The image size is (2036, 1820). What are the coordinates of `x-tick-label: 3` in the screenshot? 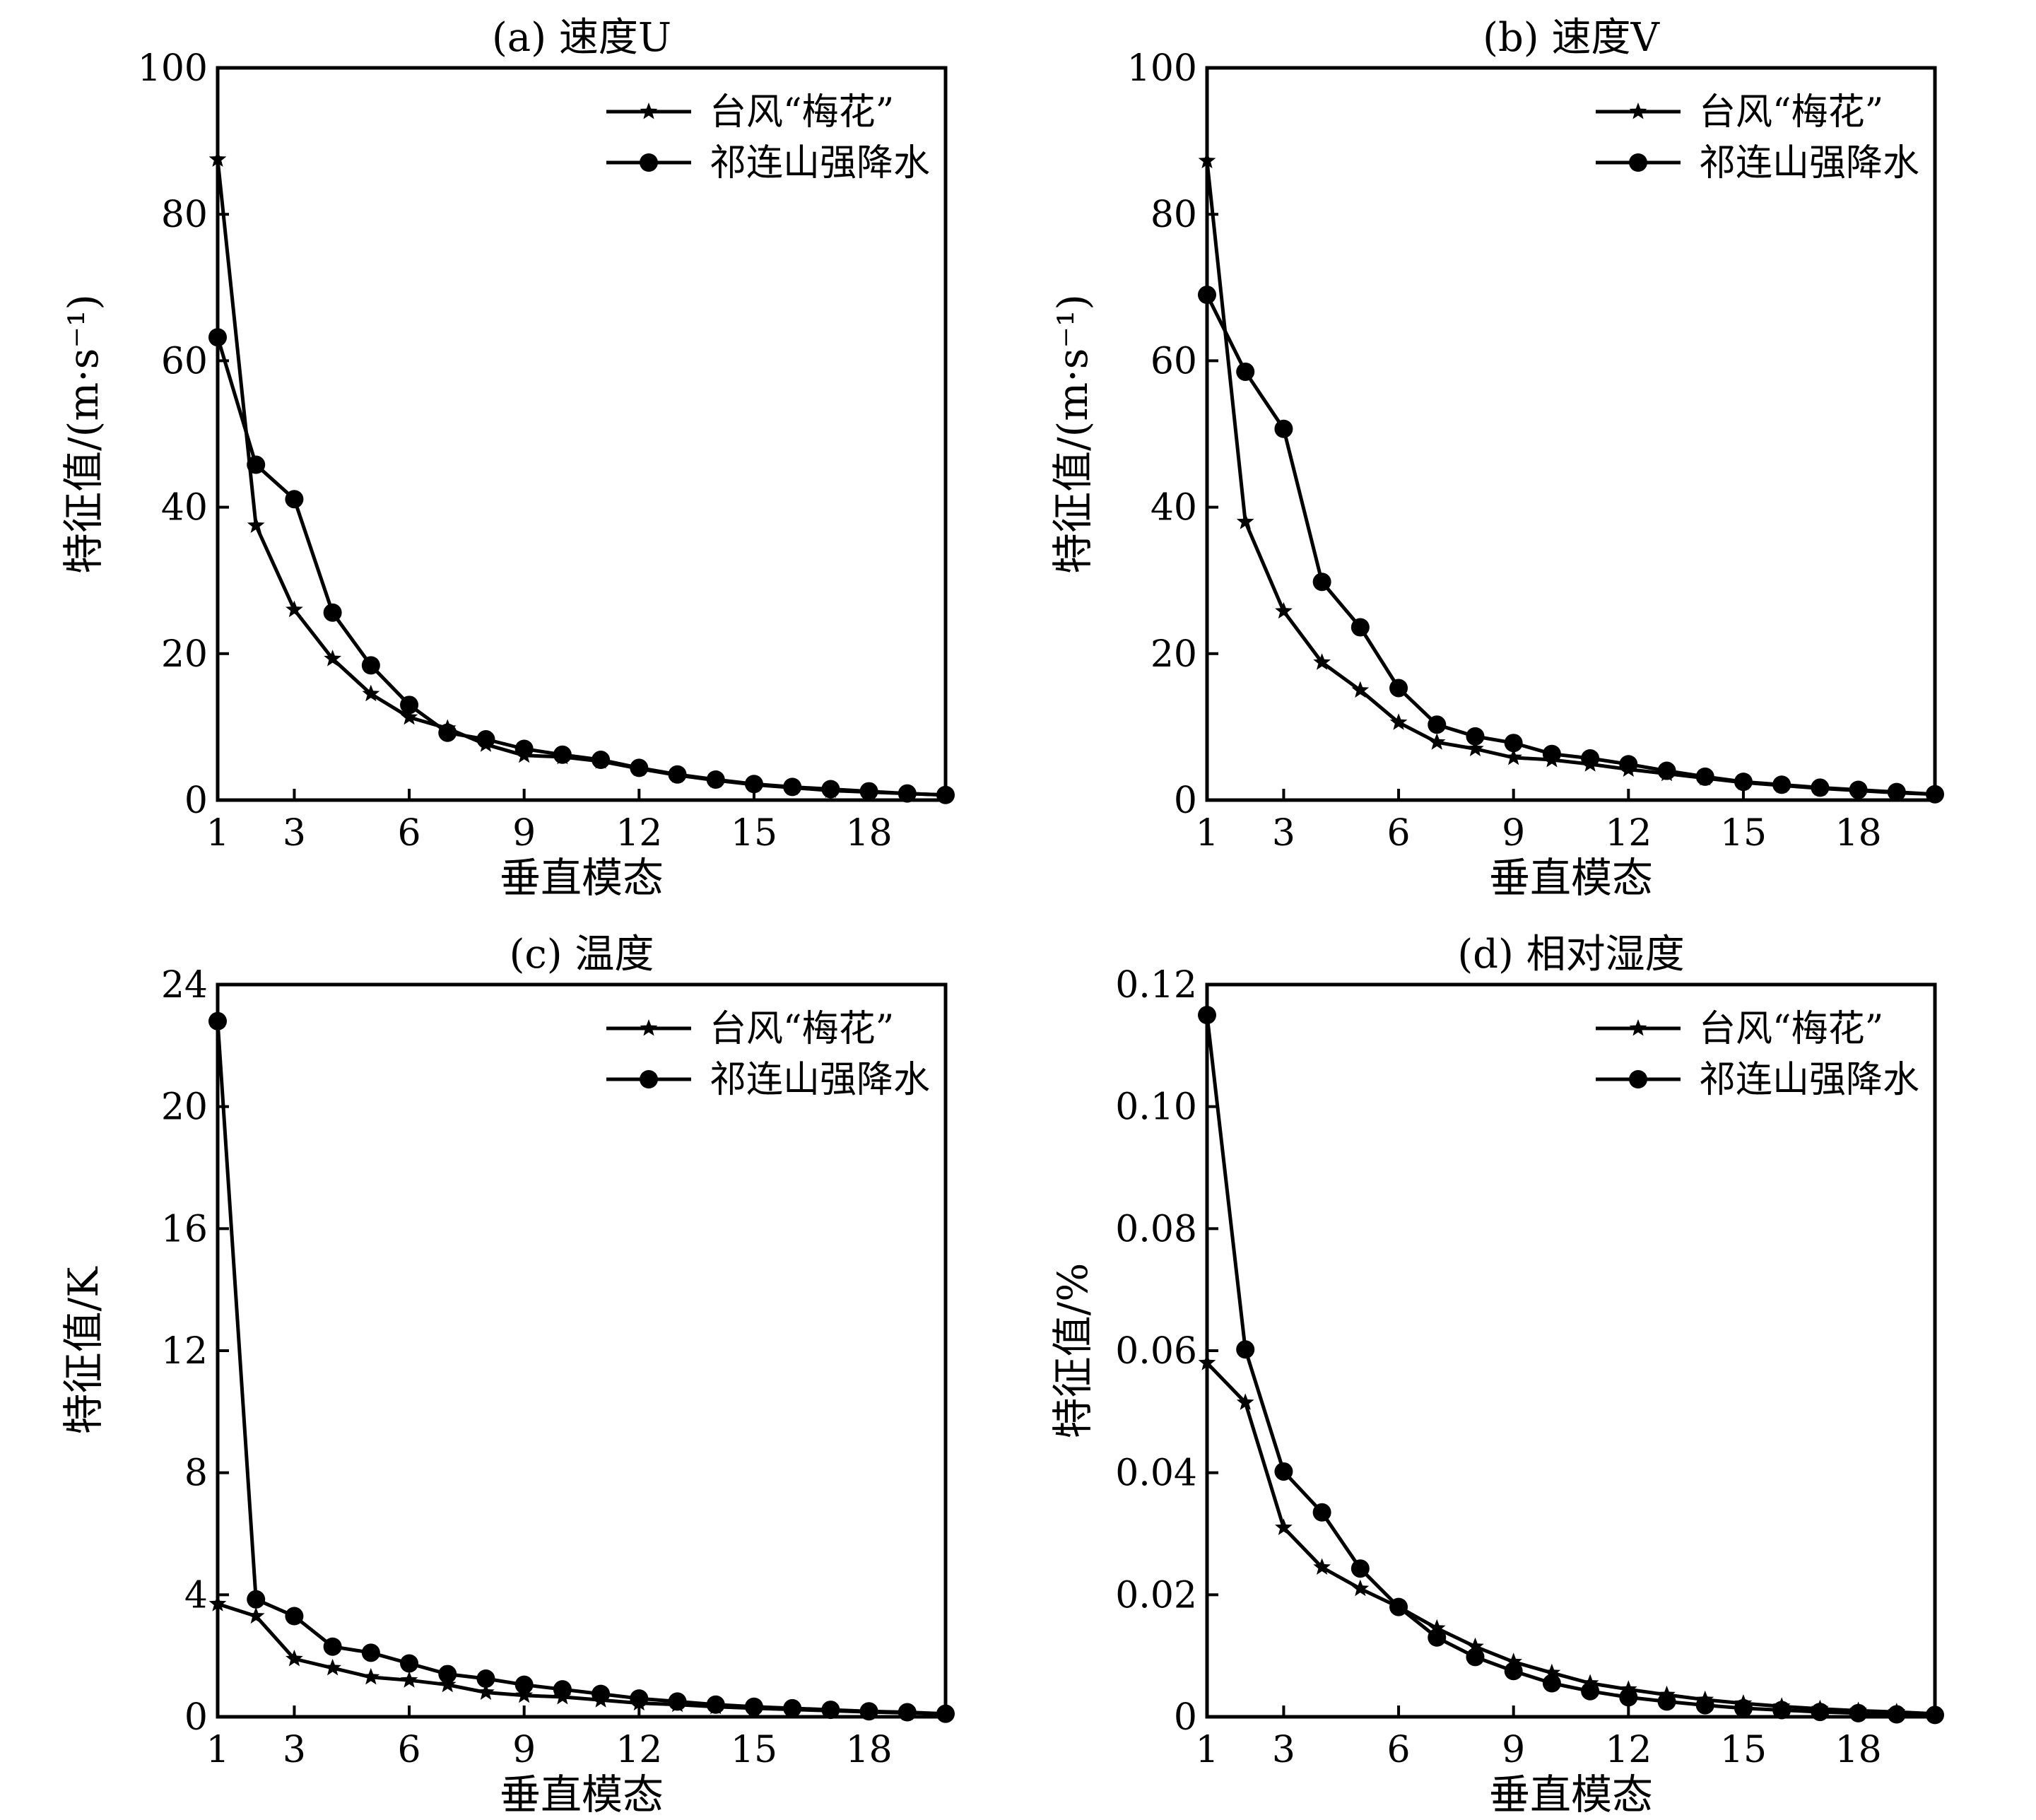 It's located at (1283, 1750).